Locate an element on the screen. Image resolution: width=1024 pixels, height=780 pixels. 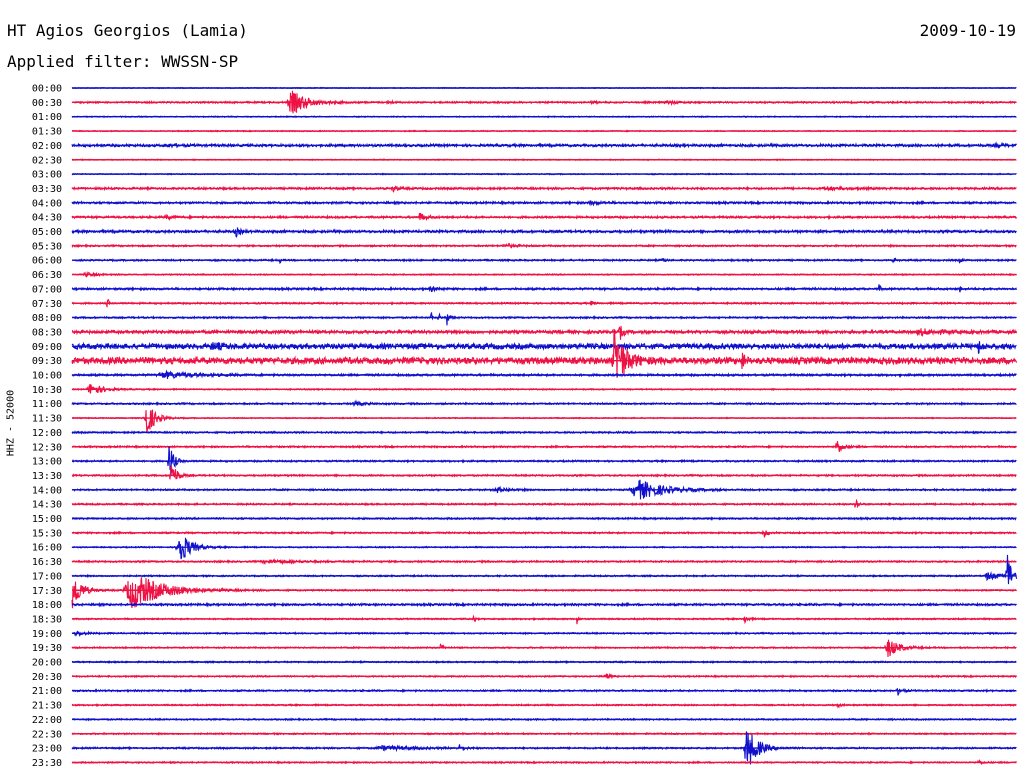
time-label: 11:00 is located at coordinates (47, 404).